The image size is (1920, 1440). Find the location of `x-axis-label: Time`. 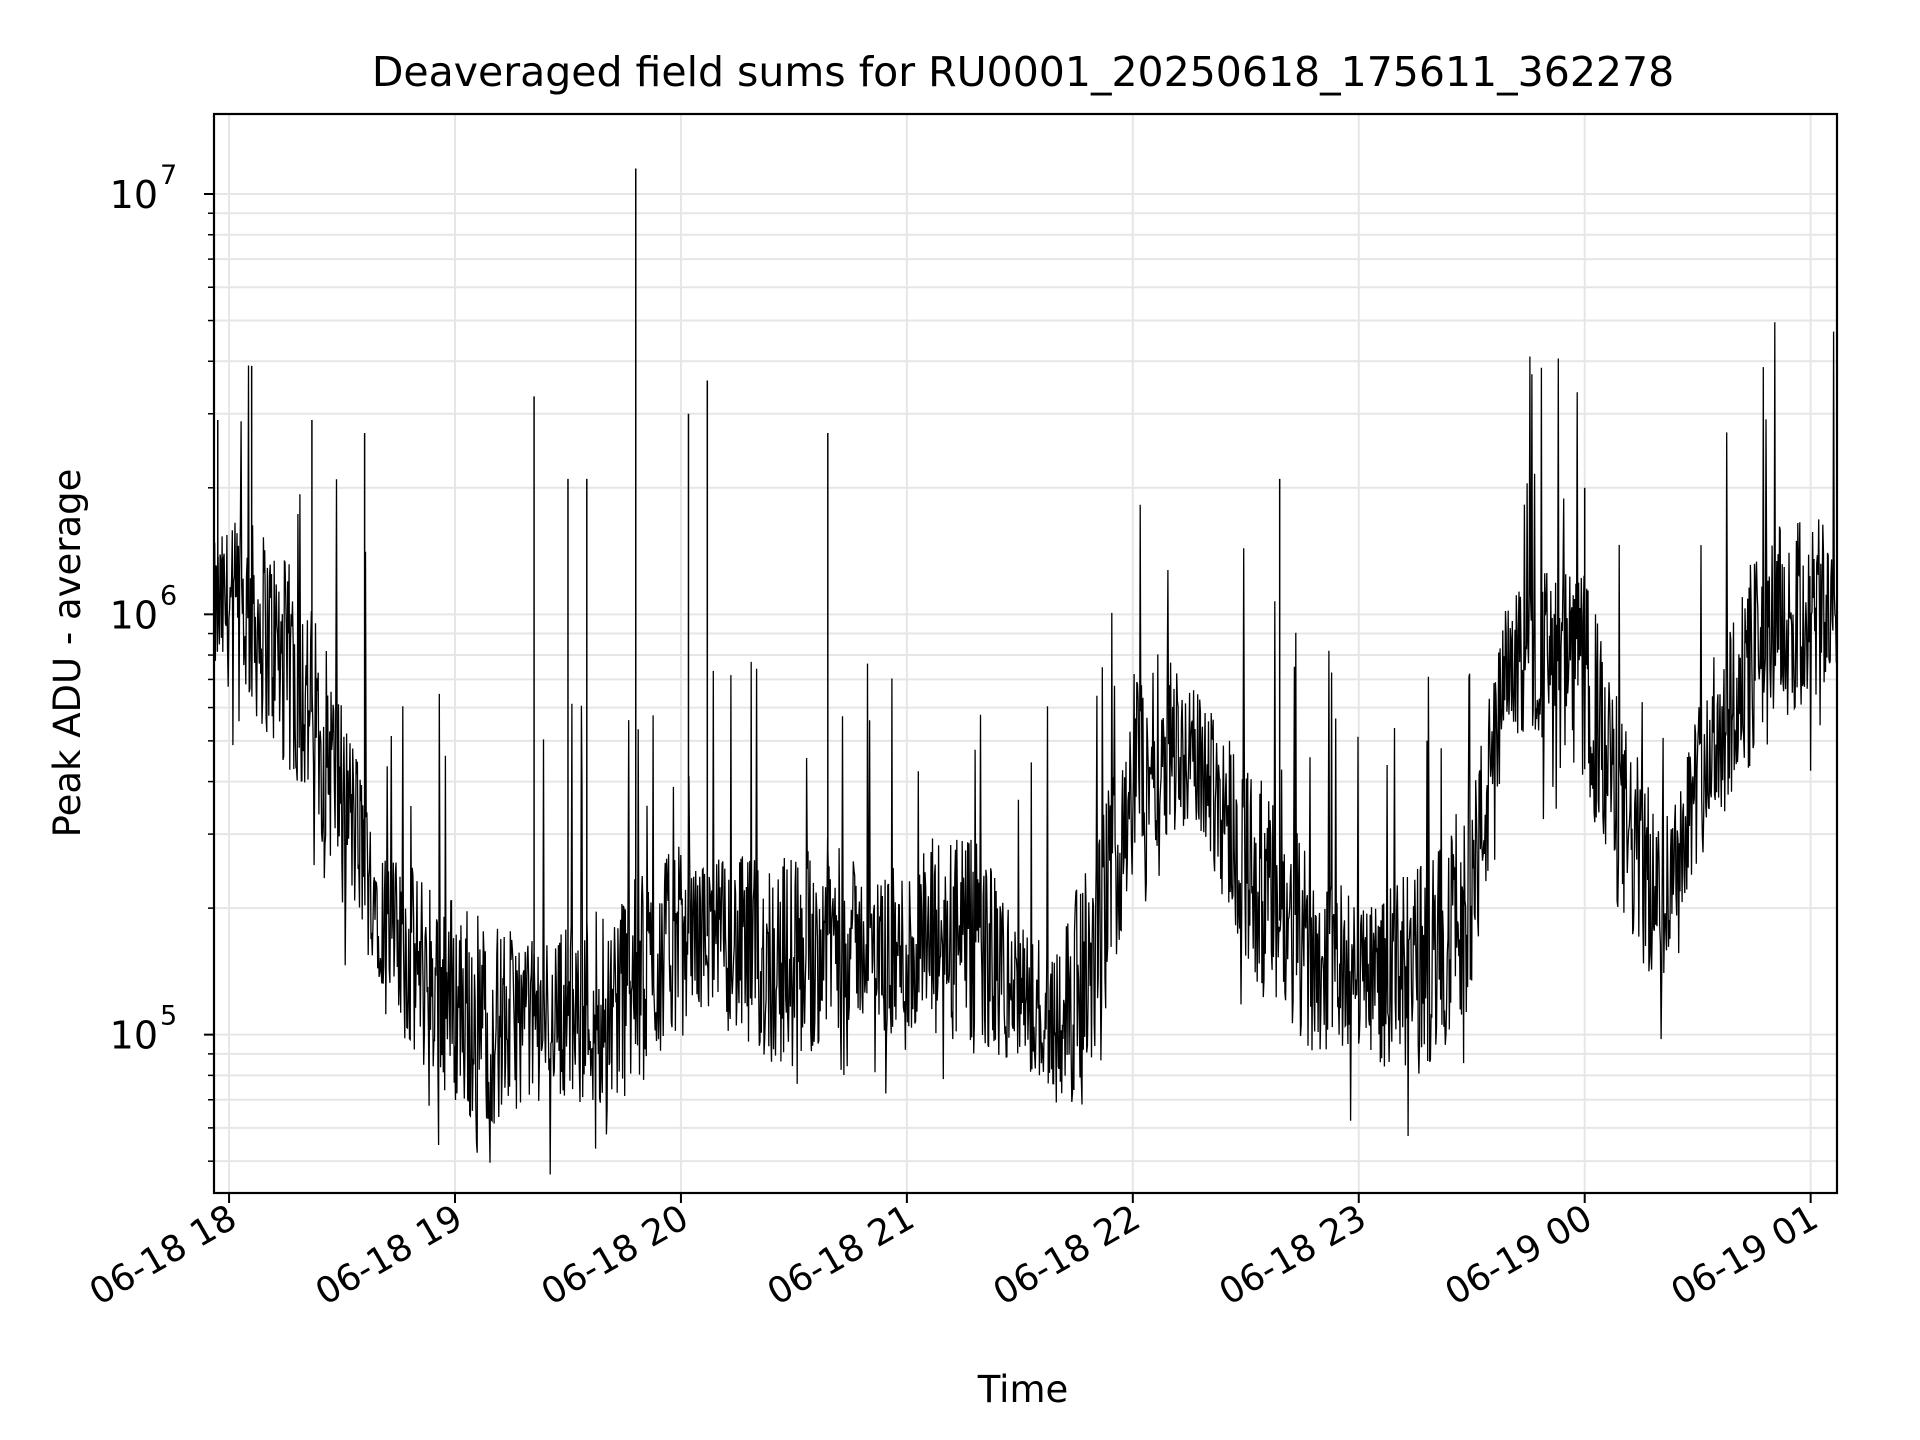

x-axis-label: Time is located at coordinates (1023, 1389).